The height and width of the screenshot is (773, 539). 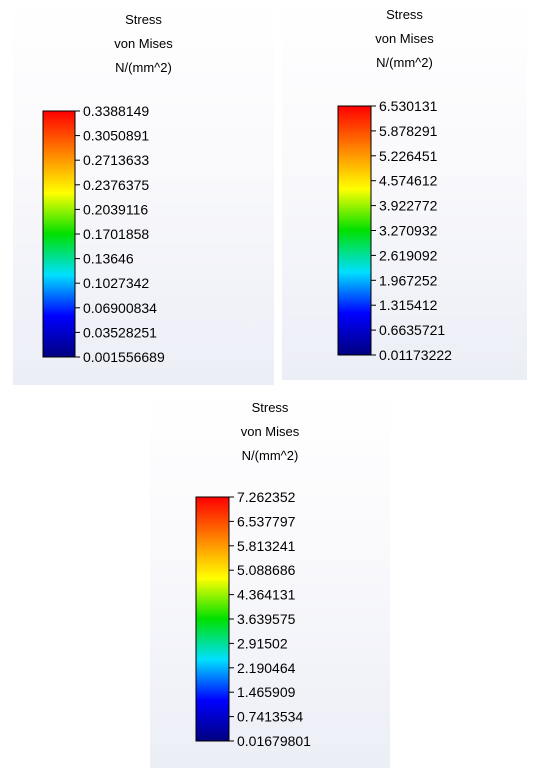 I want to click on tick-label: 3.270932, so click(x=408, y=230).